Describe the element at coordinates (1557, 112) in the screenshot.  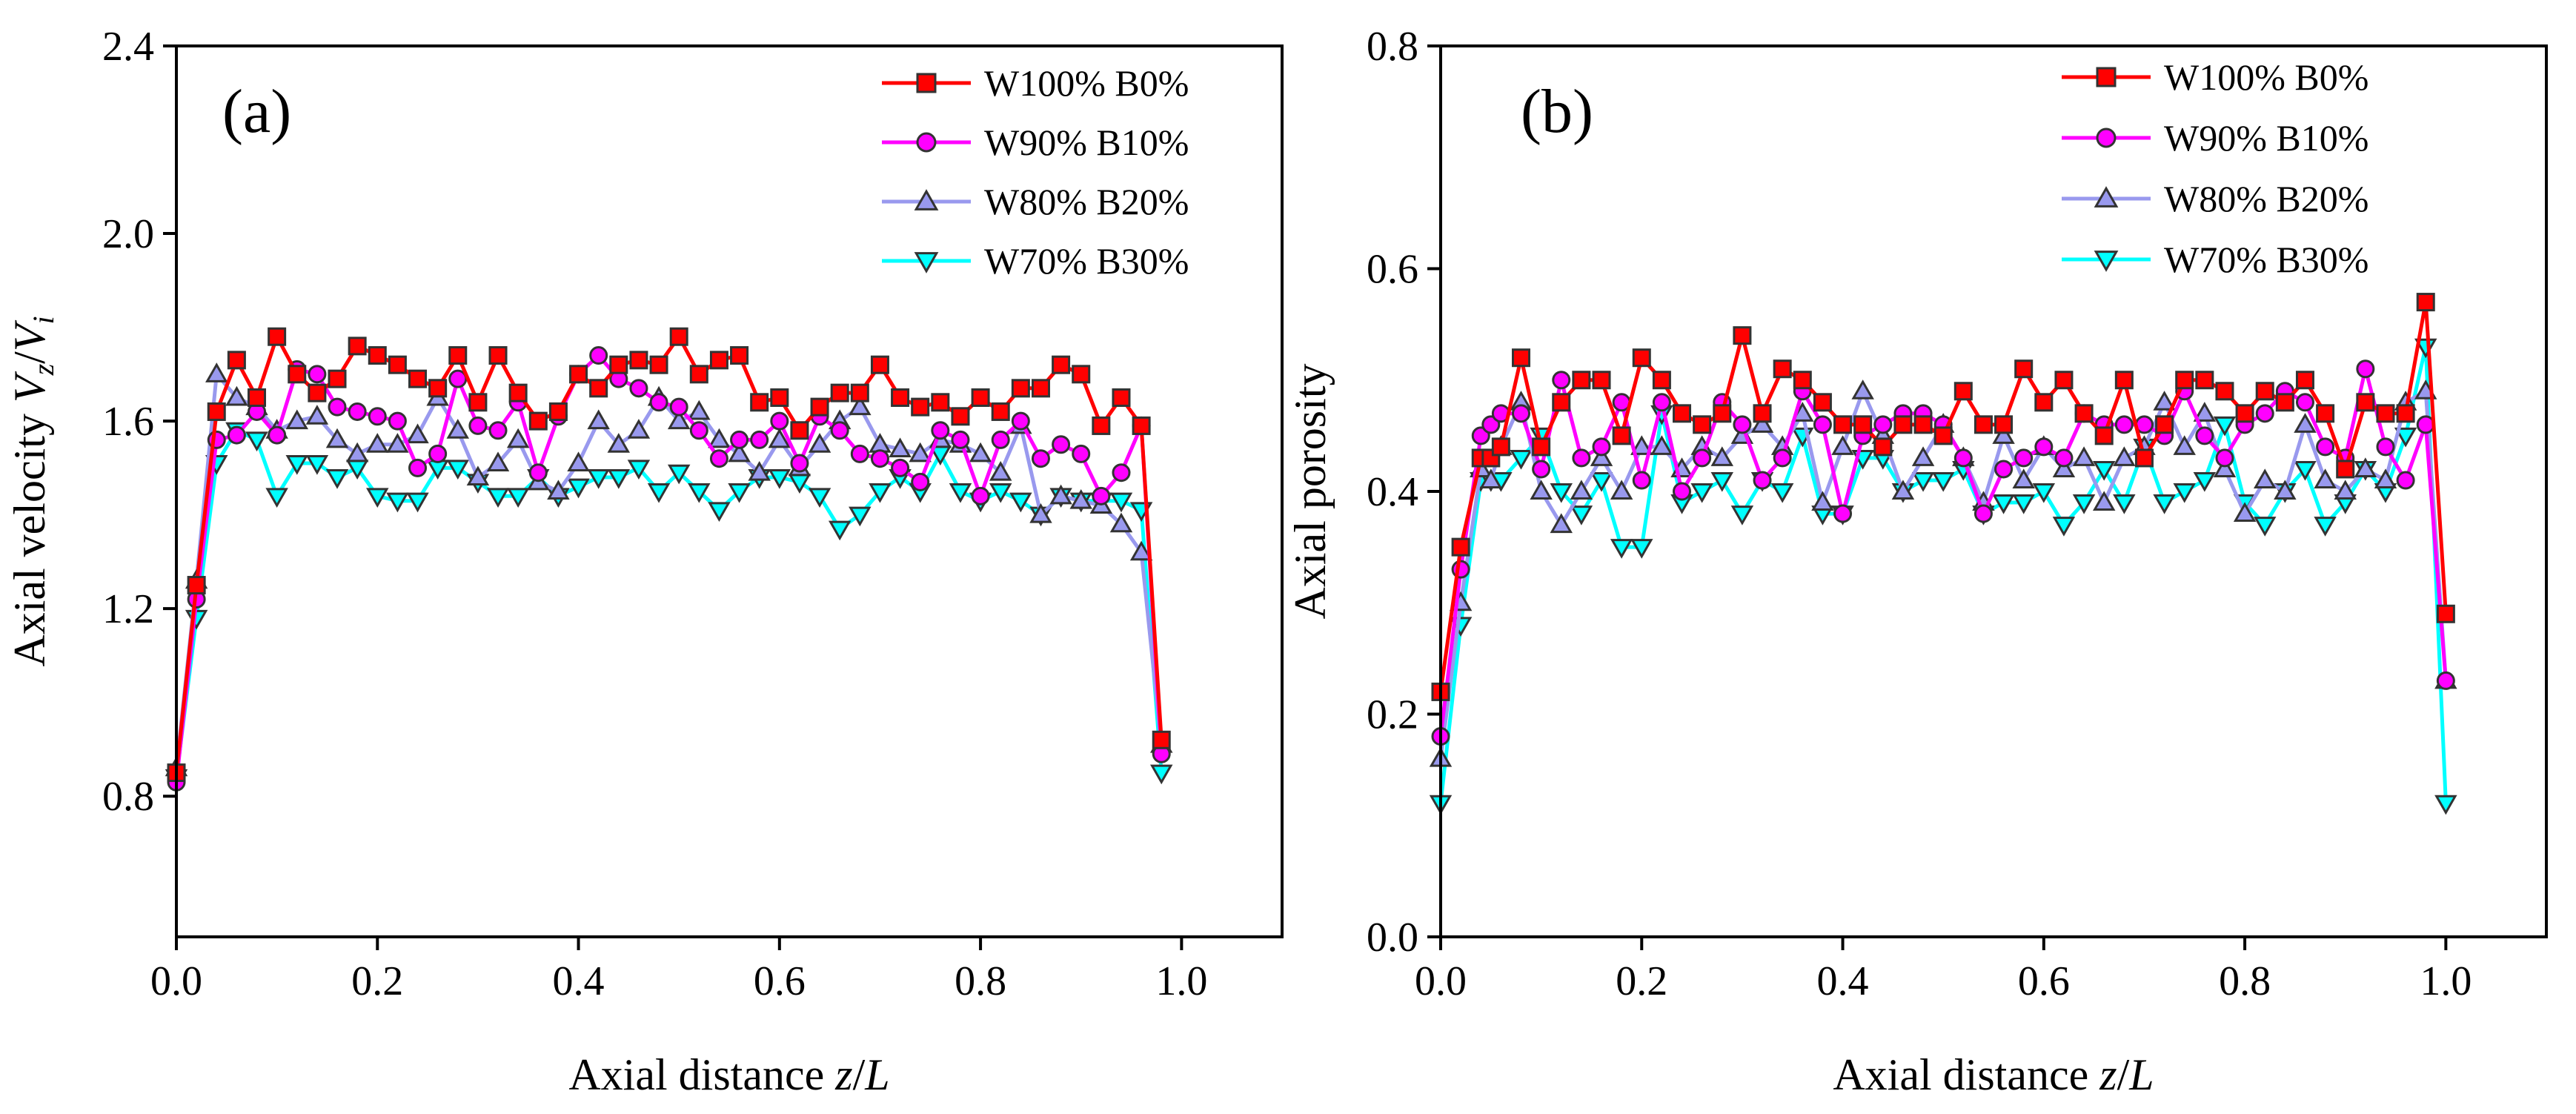
I see `panel-b-label: (b)` at that location.